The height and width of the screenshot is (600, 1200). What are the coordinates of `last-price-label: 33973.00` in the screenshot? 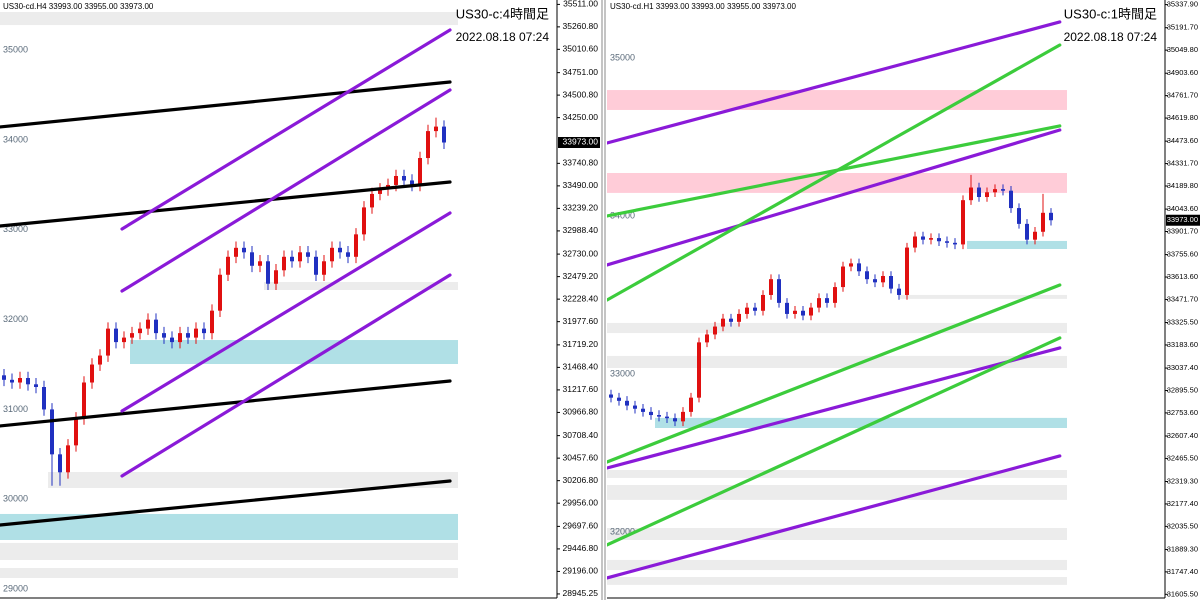 It's located at (581, 142).